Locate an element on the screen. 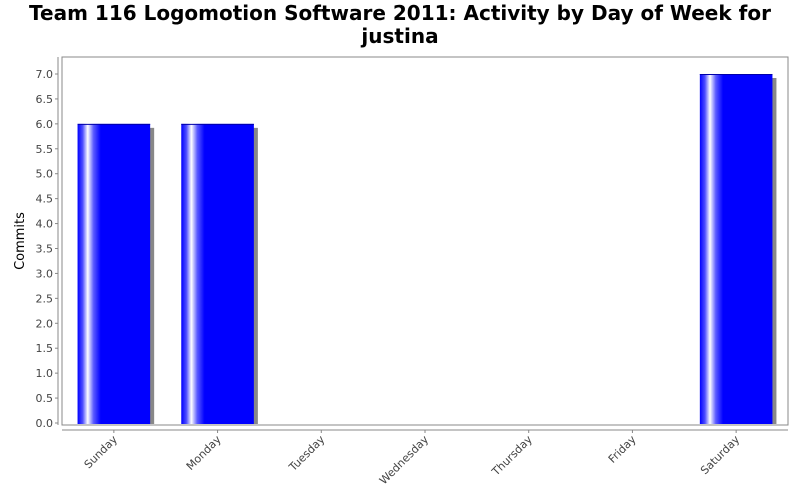 This screenshot has width=800, height=500. y-axis-label: Commits is located at coordinates (20, 241).